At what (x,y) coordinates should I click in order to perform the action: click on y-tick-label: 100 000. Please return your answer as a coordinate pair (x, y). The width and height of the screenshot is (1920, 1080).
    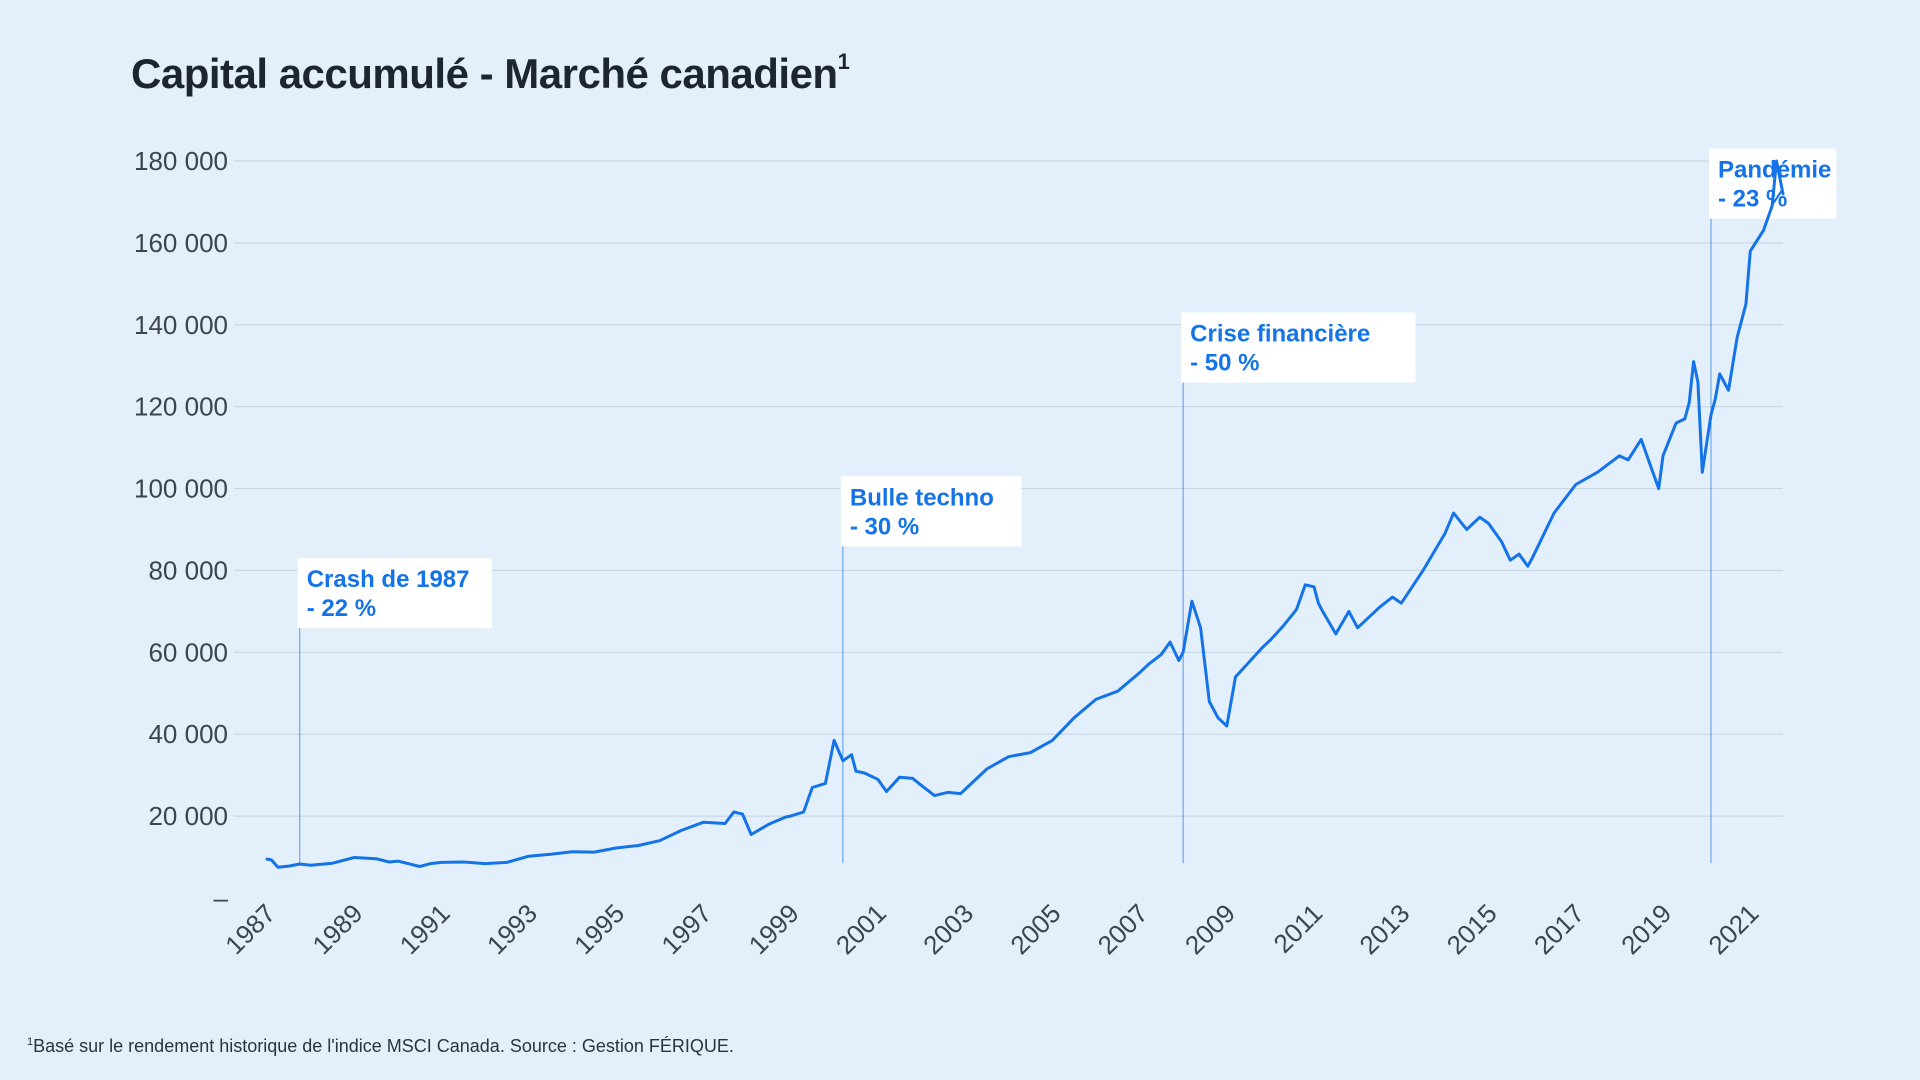
    Looking at the image, I should click on (181, 489).